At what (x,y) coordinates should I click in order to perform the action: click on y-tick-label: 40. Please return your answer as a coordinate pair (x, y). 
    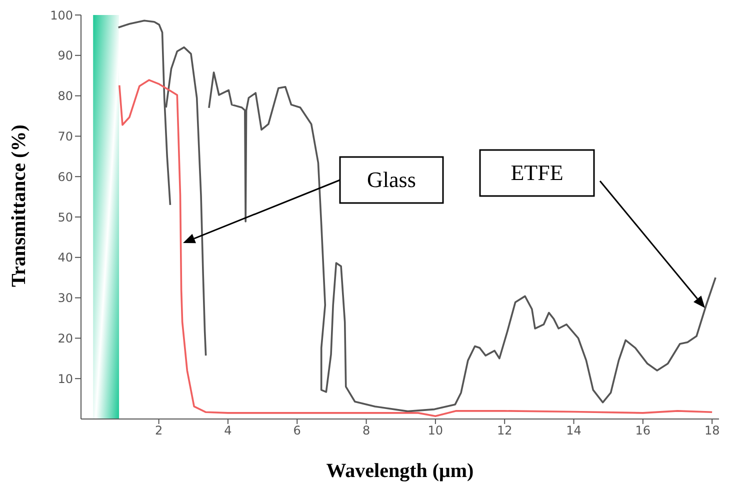
    Looking at the image, I should click on (65, 257).